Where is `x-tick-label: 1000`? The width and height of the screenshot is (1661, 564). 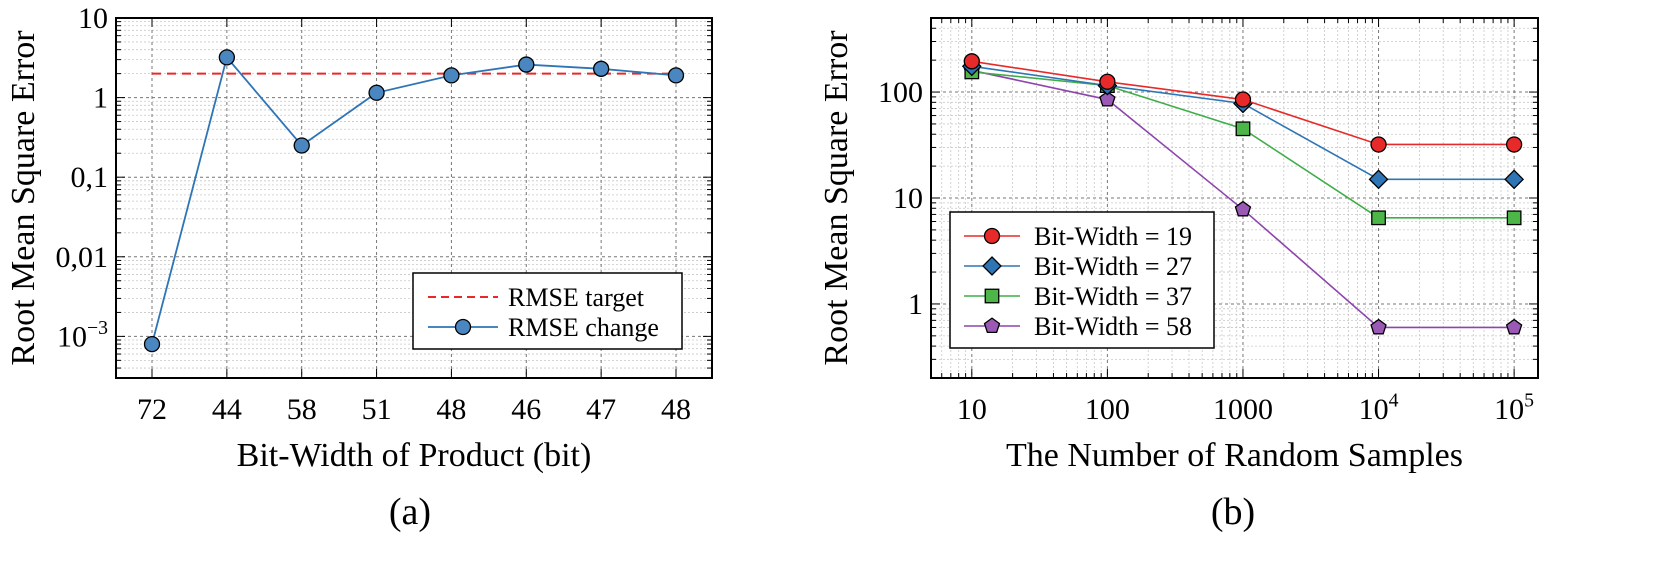
x-tick-label: 1000 is located at coordinates (1243, 409).